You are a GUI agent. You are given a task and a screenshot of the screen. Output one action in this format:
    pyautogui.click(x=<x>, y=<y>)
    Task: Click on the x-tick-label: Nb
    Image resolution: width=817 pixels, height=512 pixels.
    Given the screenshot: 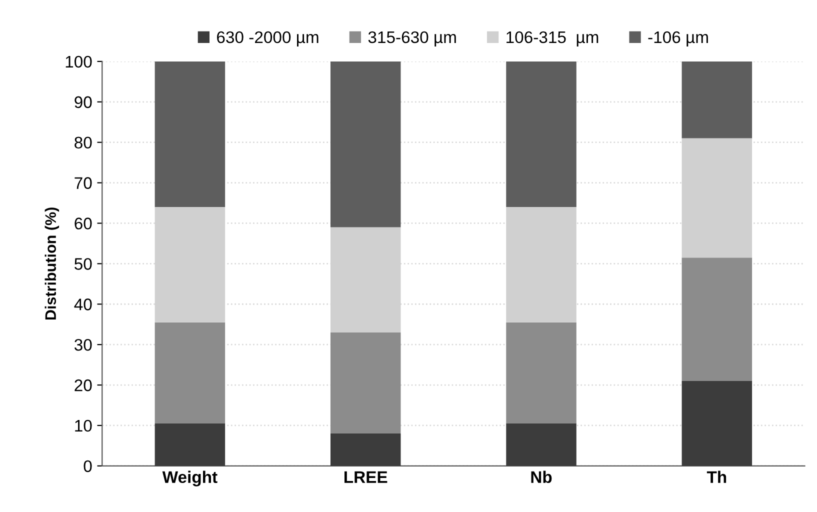 What is the action you would take?
    pyautogui.click(x=541, y=477)
    